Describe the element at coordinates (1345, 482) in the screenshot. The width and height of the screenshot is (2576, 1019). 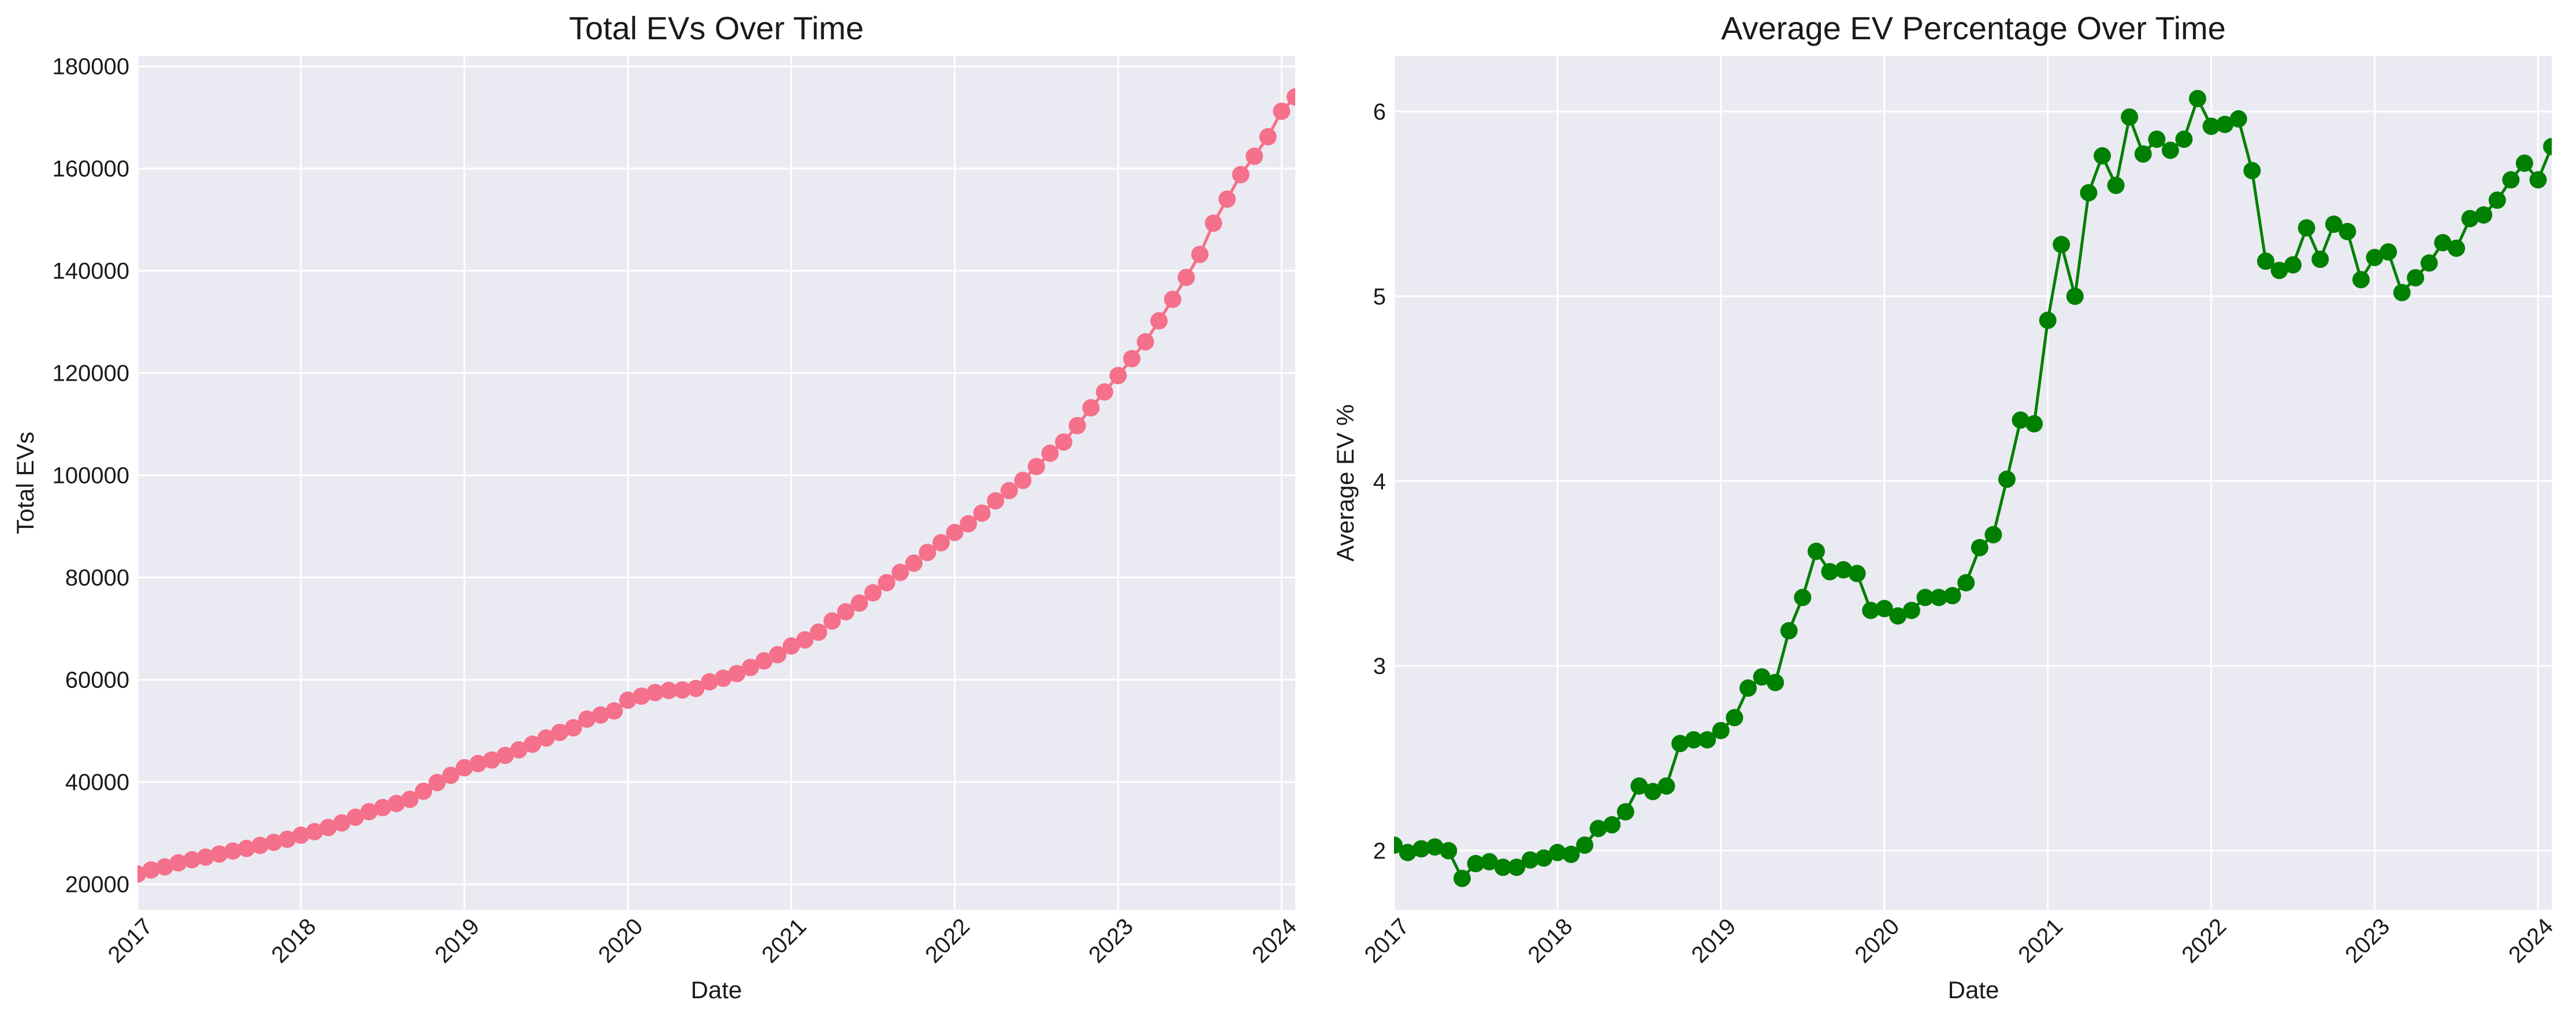
I see `y-axis-label: Average EV %` at that location.